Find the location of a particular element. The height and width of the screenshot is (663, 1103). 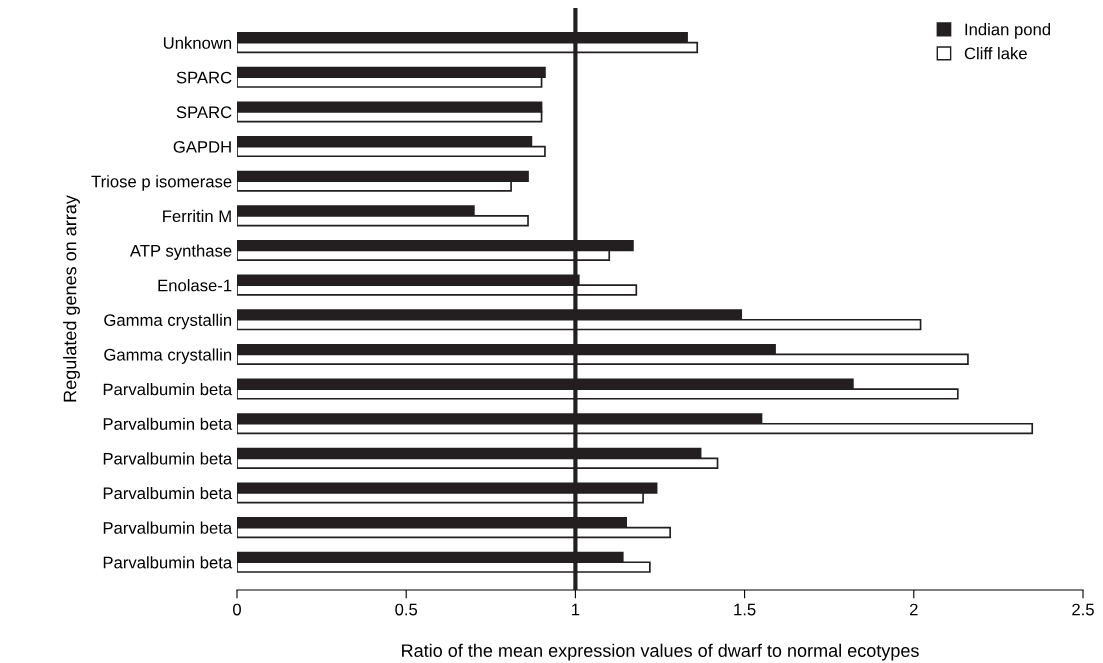

y-tick-label: Ferritin M is located at coordinates (197, 216).